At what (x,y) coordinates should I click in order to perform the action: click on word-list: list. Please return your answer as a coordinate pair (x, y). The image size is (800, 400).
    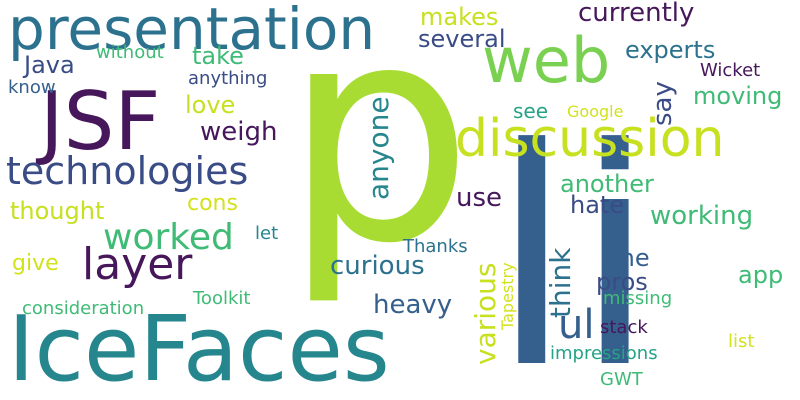
    Looking at the image, I should click on (741, 341).